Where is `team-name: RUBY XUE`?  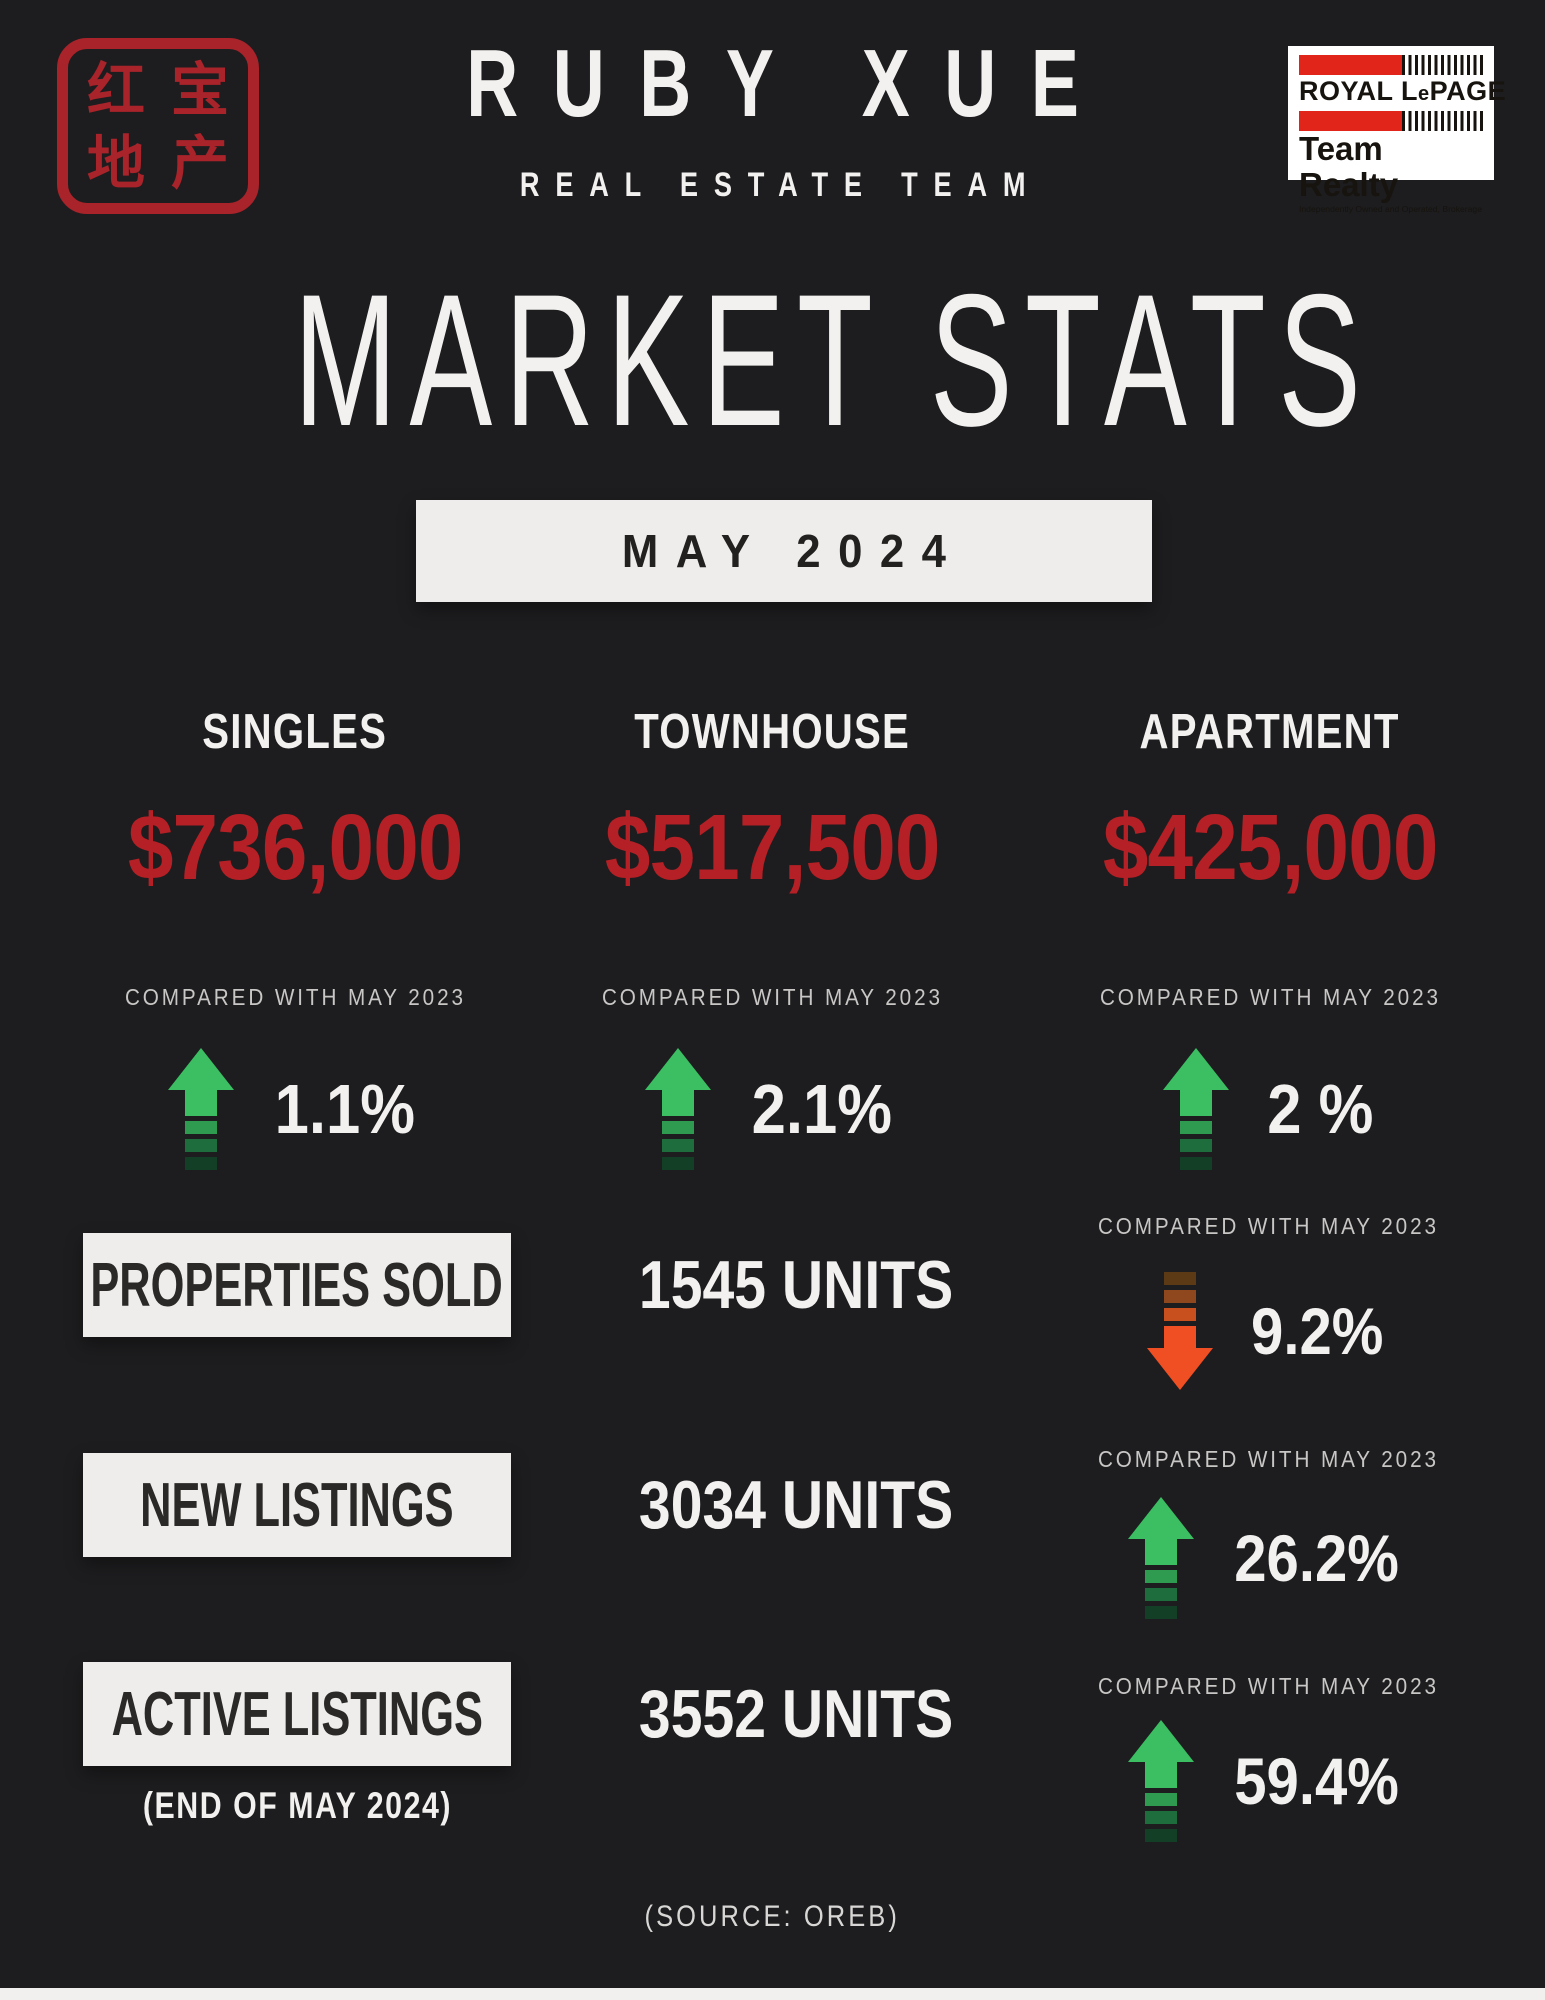
team-name: RUBY XUE is located at coordinates (772, 84).